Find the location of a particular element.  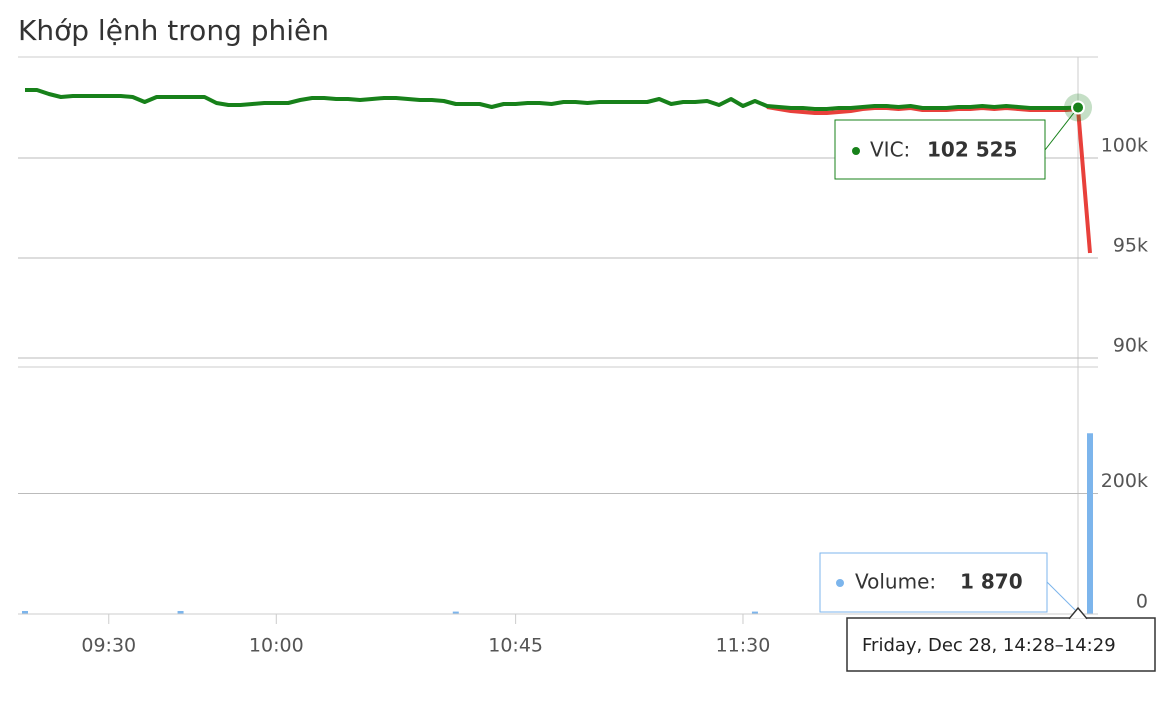

x-tick-label: 09:30 is located at coordinates (108, 646).